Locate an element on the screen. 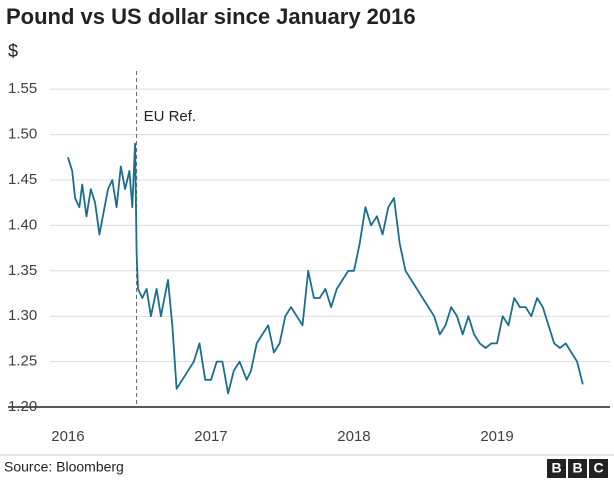 This screenshot has height=480, width=614. y-tick-label: 1.35 is located at coordinates (22, 270).